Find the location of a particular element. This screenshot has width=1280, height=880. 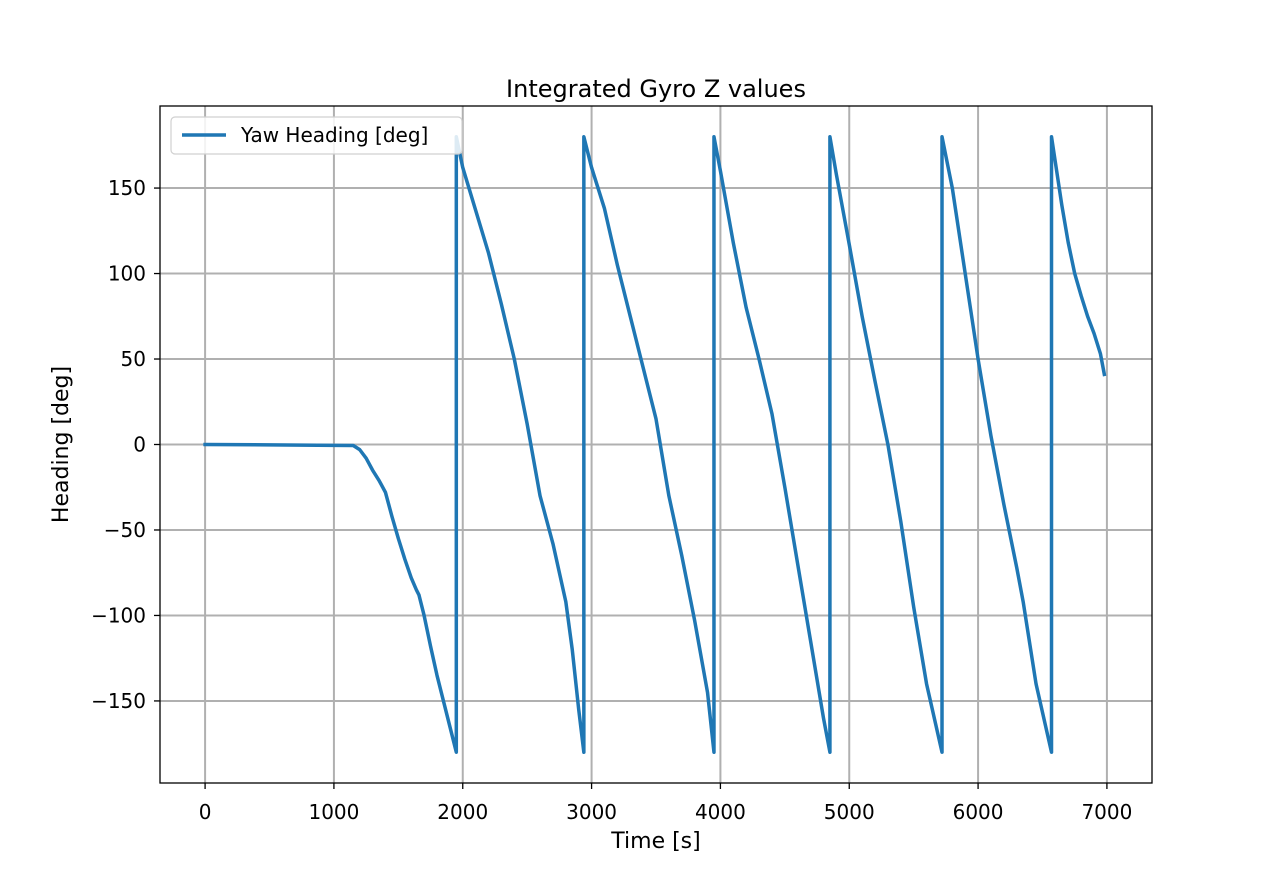

x-tick-label: 7000 is located at coordinates (1106, 812).